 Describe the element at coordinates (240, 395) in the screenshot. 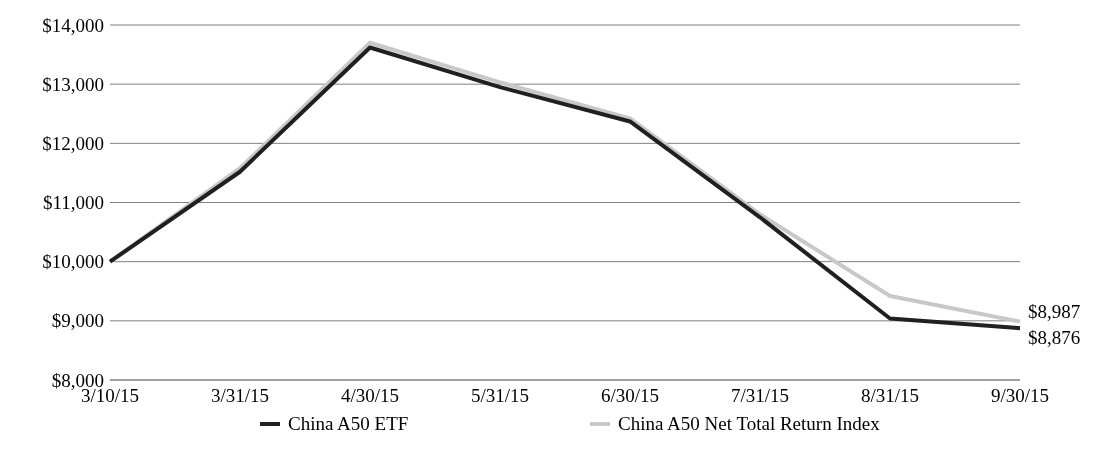

I see `x-tick-label: 3/31/15` at that location.